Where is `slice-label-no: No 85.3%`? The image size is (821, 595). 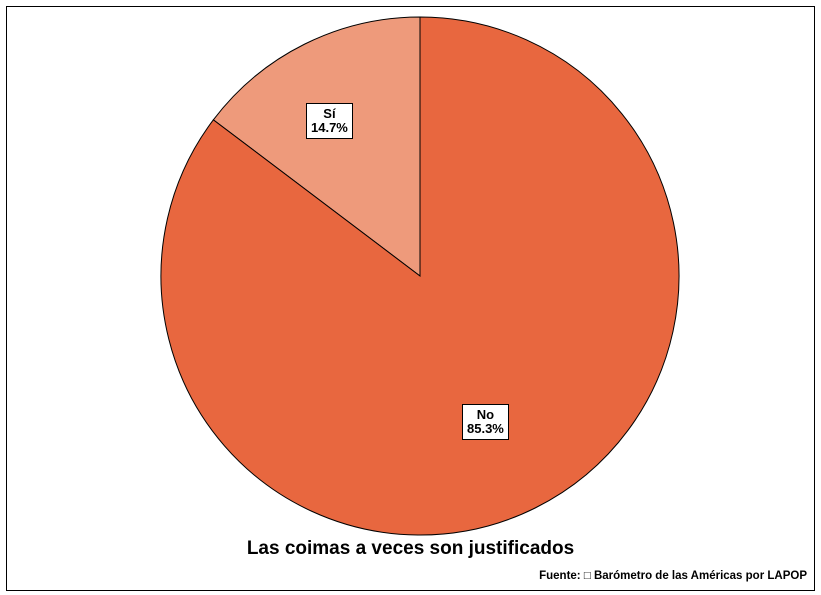 slice-label-no: No 85.3% is located at coordinates (485, 422).